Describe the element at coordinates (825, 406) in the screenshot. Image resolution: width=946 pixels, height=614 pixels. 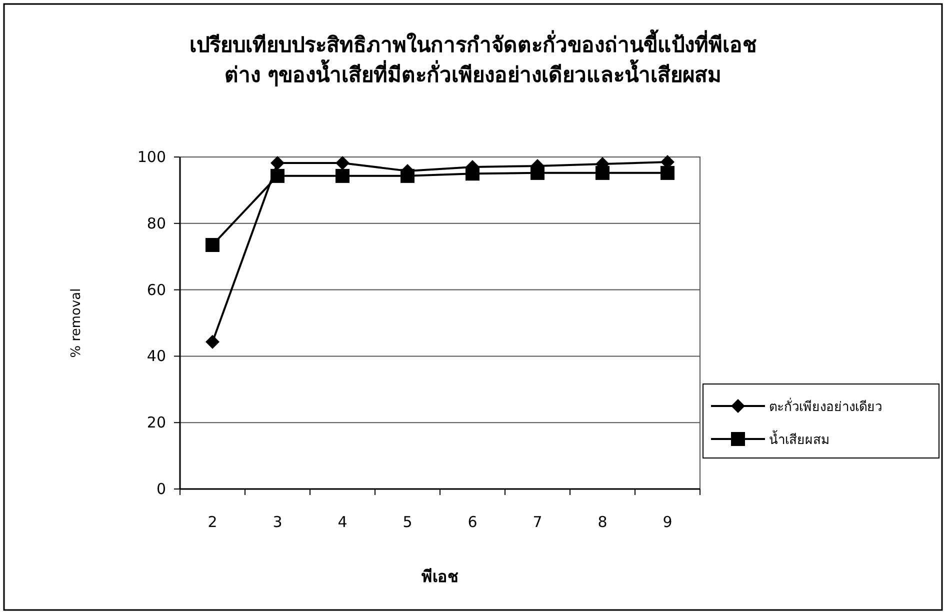
I see `legend-label: ตะกั่วเพียงอย่างเดียว` at that location.